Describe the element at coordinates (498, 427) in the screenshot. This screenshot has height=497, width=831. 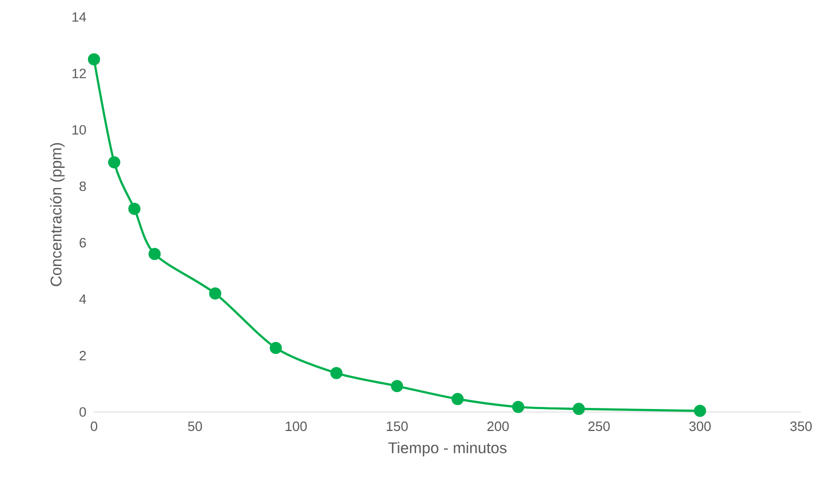
I see `x-tick-label: 200` at that location.